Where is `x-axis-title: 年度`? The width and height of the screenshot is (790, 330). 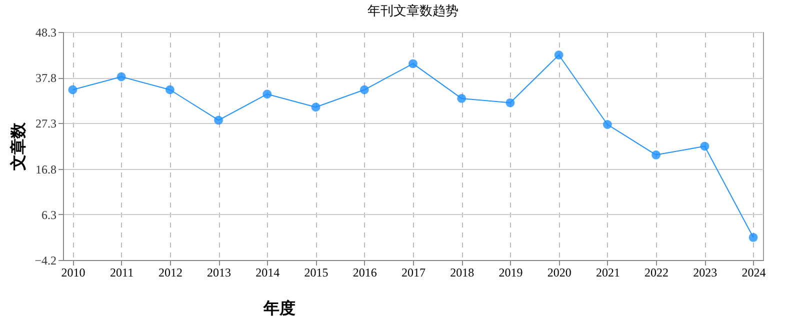 x-axis-title: 年度 is located at coordinates (279, 308).